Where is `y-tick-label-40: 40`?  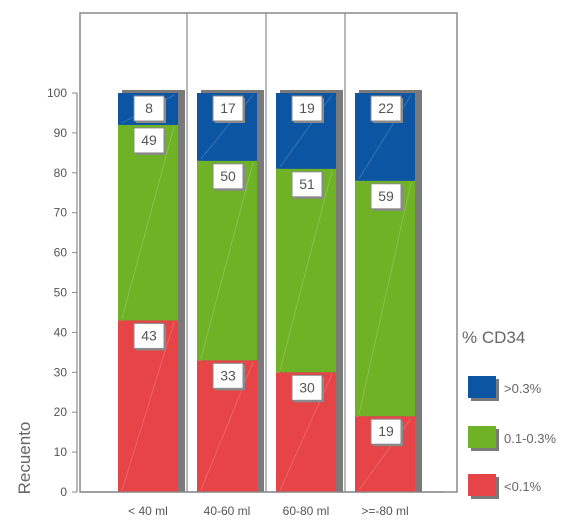
y-tick-label-40: 40 is located at coordinates (61, 332).